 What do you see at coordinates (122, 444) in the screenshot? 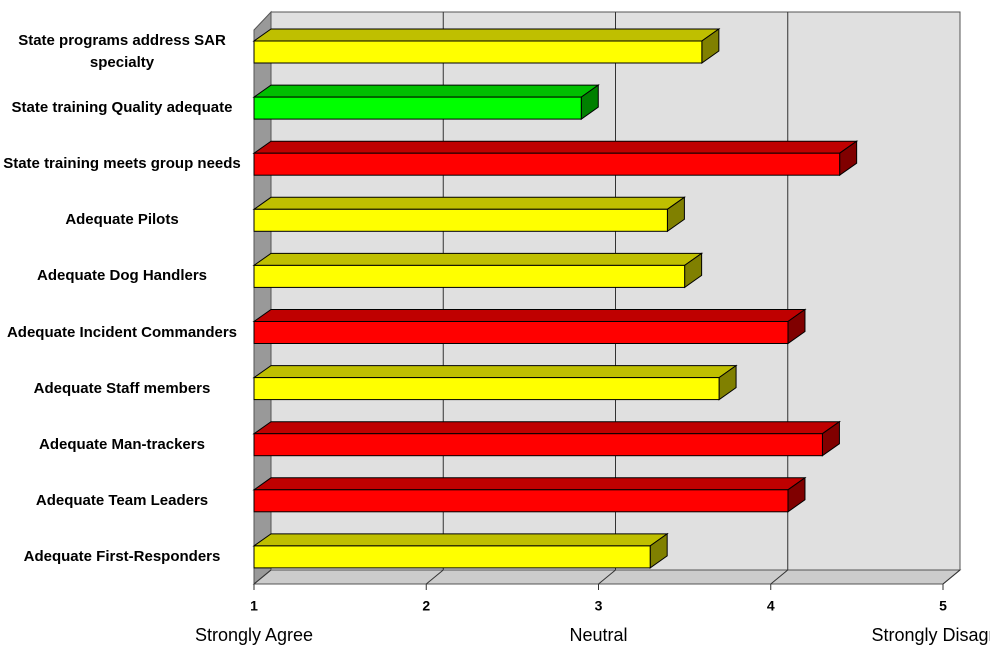
I see `y-tick-label: Adequate Man-trackers` at bounding box center [122, 444].